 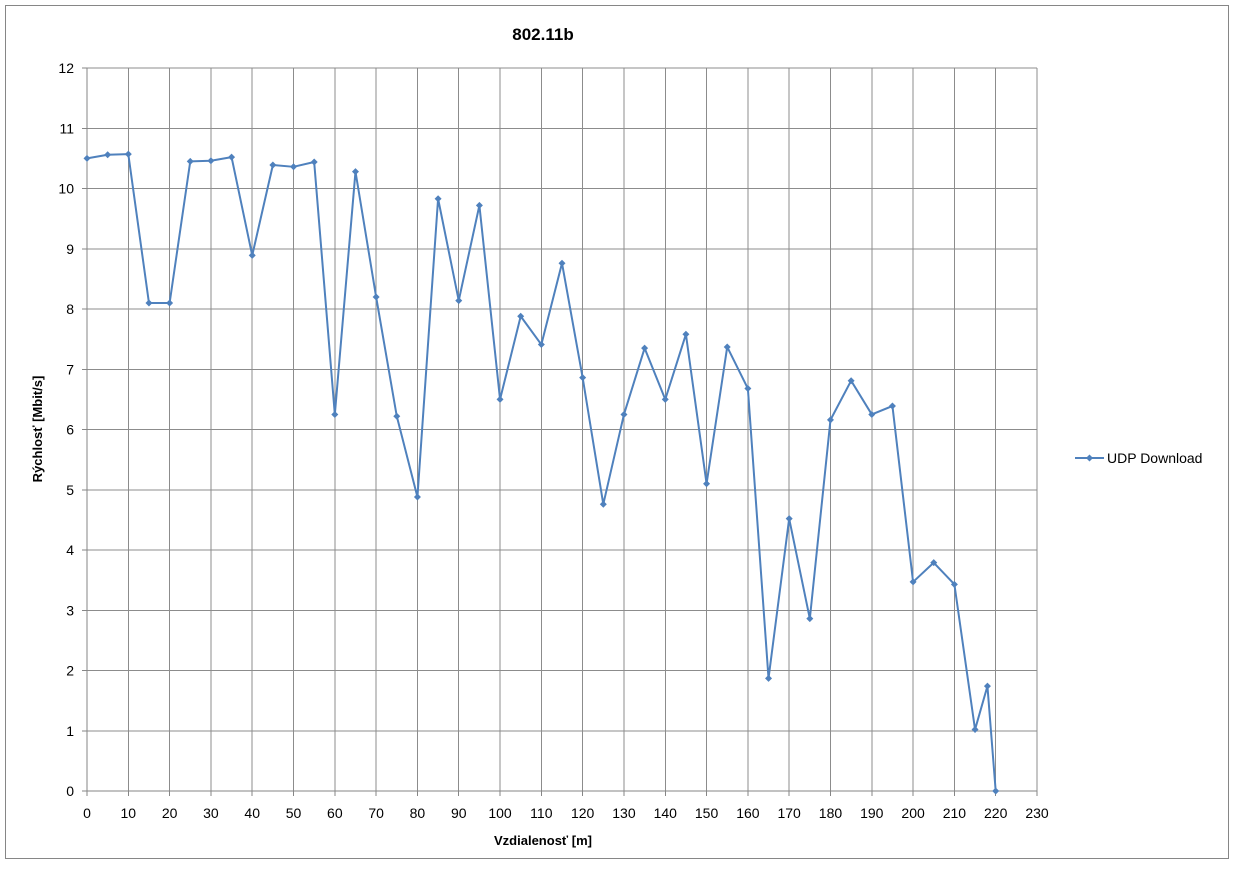 What do you see at coordinates (748, 813) in the screenshot?
I see `x-tick-label: 160` at bounding box center [748, 813].